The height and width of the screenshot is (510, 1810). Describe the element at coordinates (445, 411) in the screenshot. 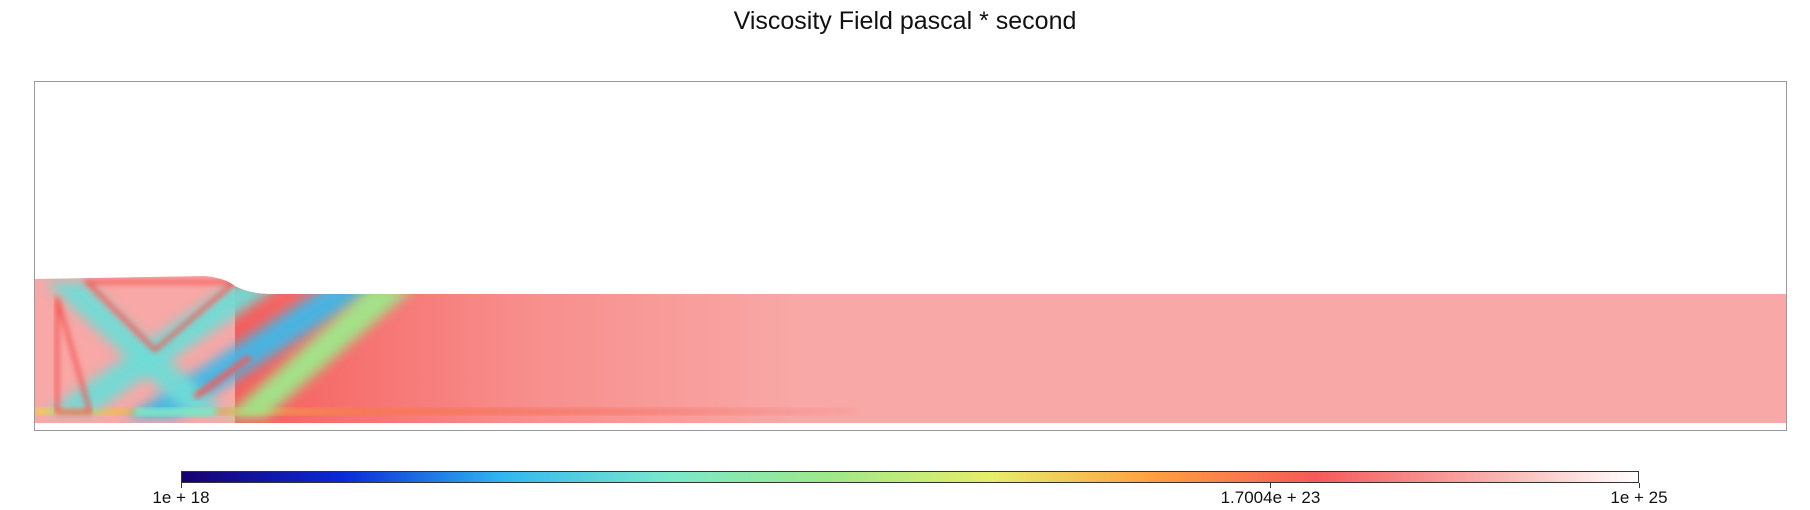

I see `bottom-band` at that location.